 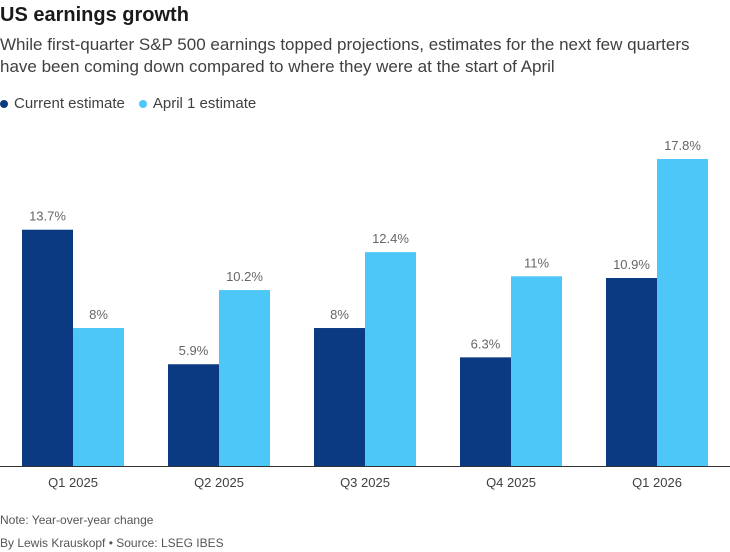 What do you see at coordinates (98, 314) in the screenshot?
I see `data-label-april-1: 8%` at bounding box center [98, 314].